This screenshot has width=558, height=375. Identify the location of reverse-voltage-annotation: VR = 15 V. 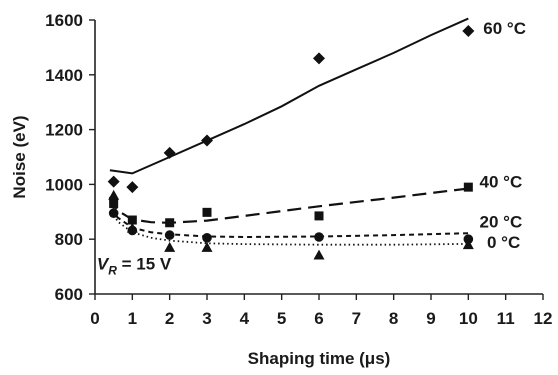
(134, 265).